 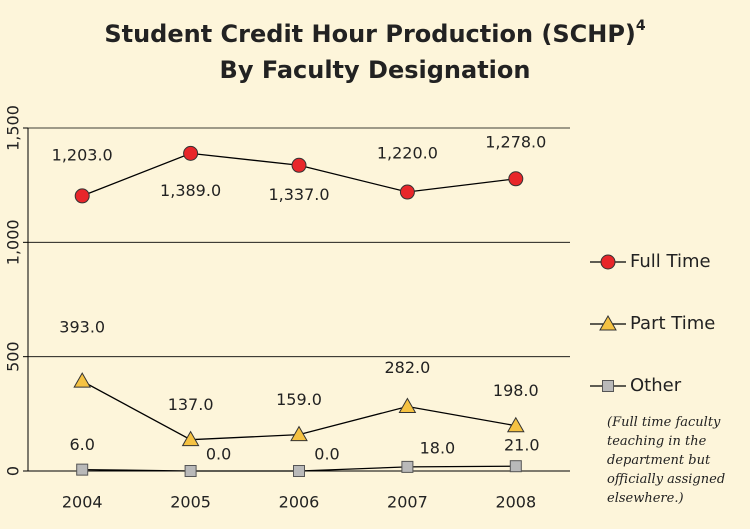 What do you see at coordinates (656, 385) in the screenshot?
I see `legend-label: Other` at bounding box center [656, 385].